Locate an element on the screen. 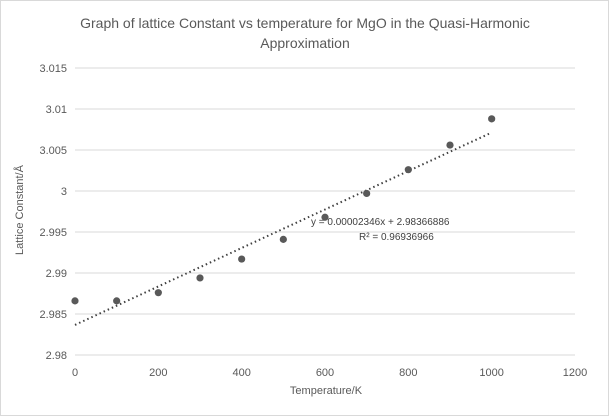 This screenshot has height=416, width=609. x-tick-label: 400 is located at coordinates (241, 373).